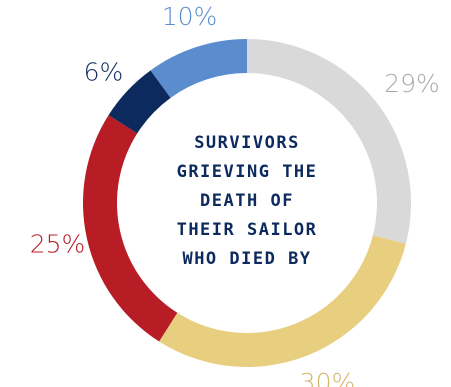  I want to click on slice-label-25: 25%, so click(58, 244).